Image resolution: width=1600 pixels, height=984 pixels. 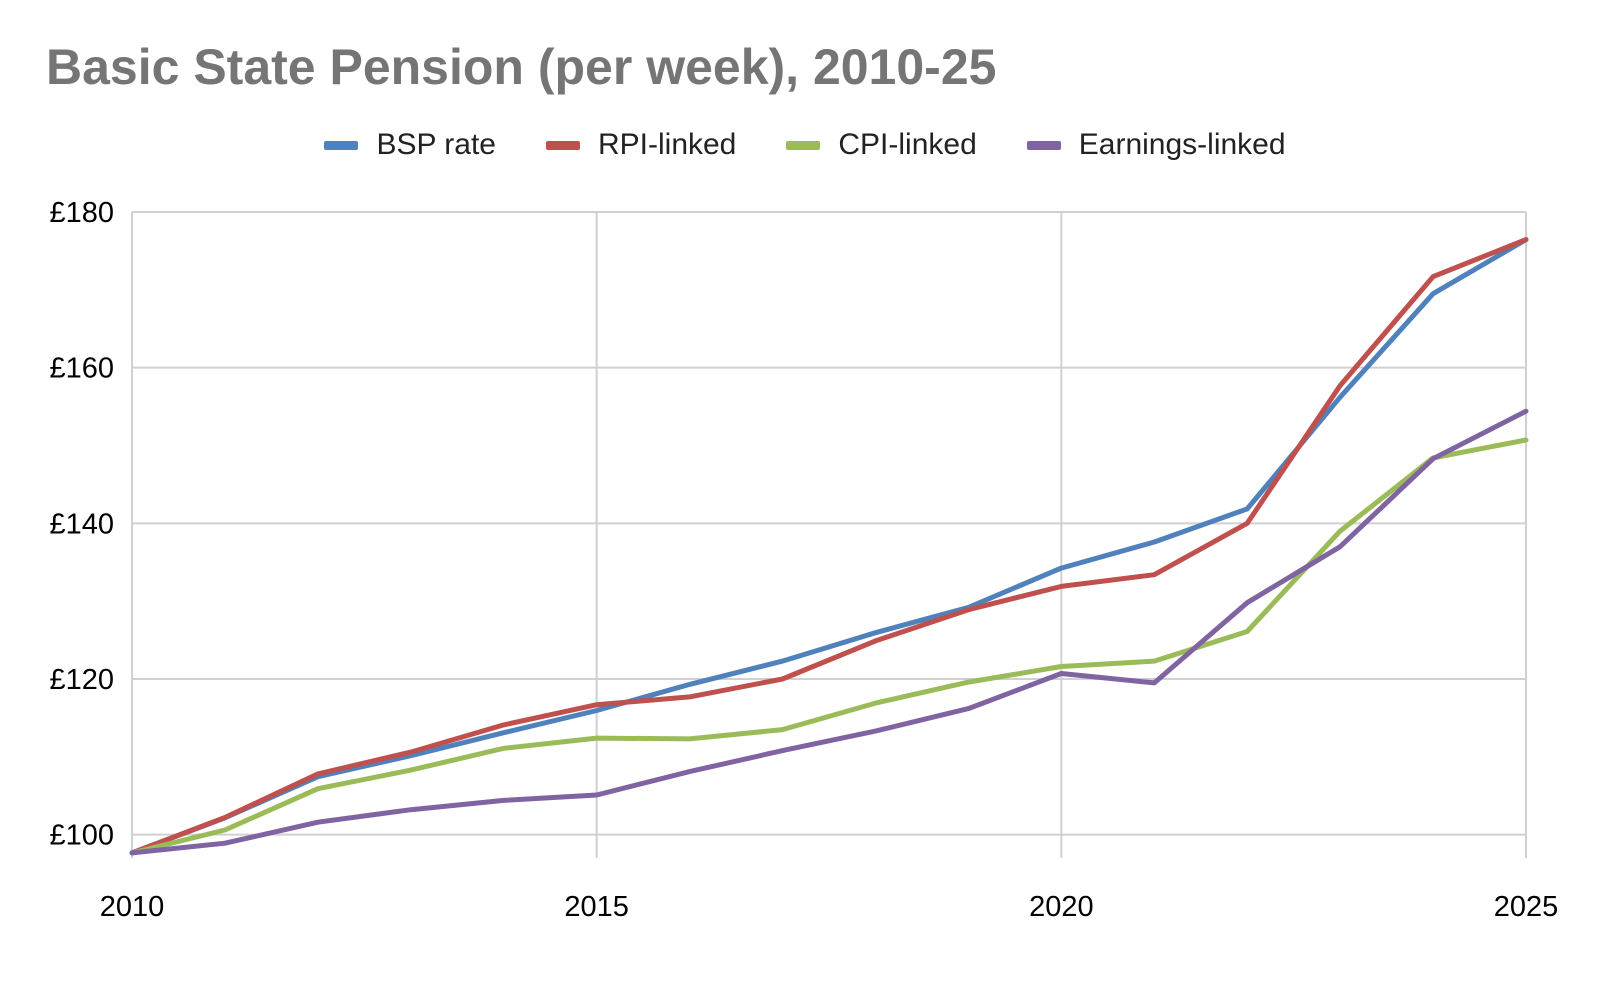 I want to click on chart-title: Basic State Pension (per week), 2010-25, so click(x=521, y=67).